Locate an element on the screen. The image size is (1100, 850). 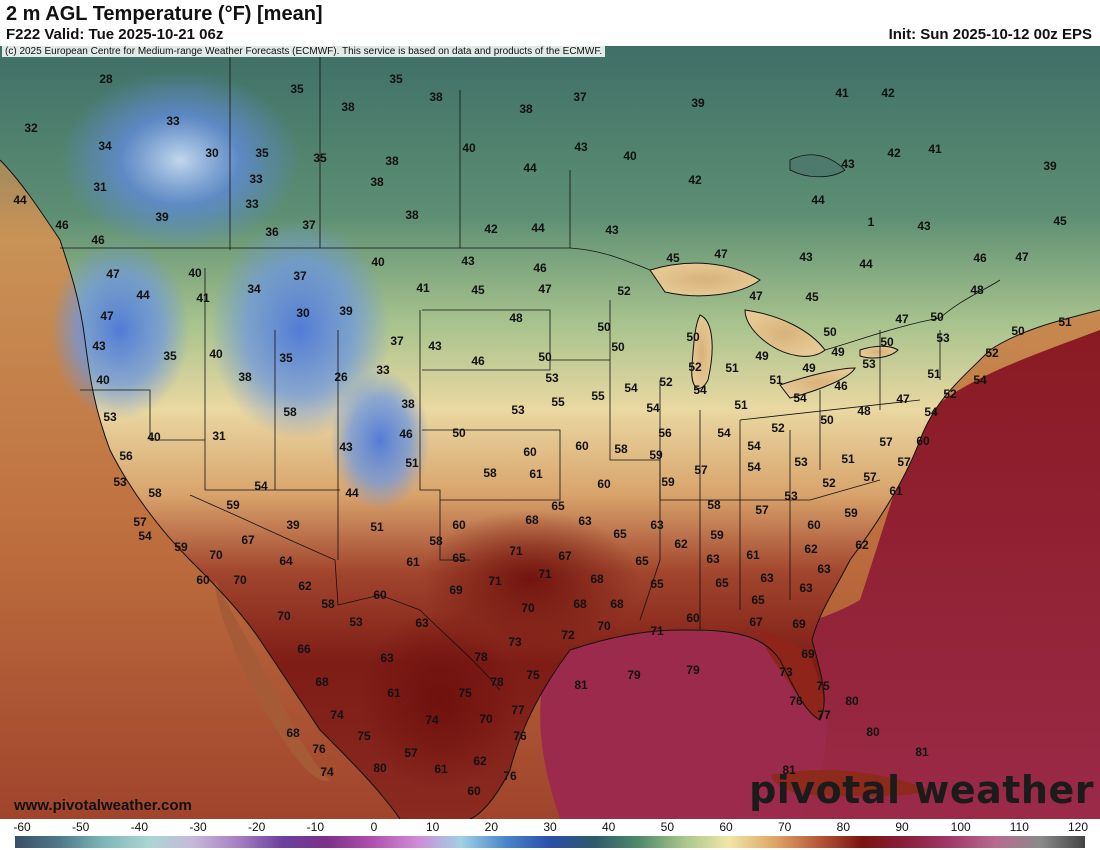
color-scale-tick: 10 is located at coordinates (432, 827).